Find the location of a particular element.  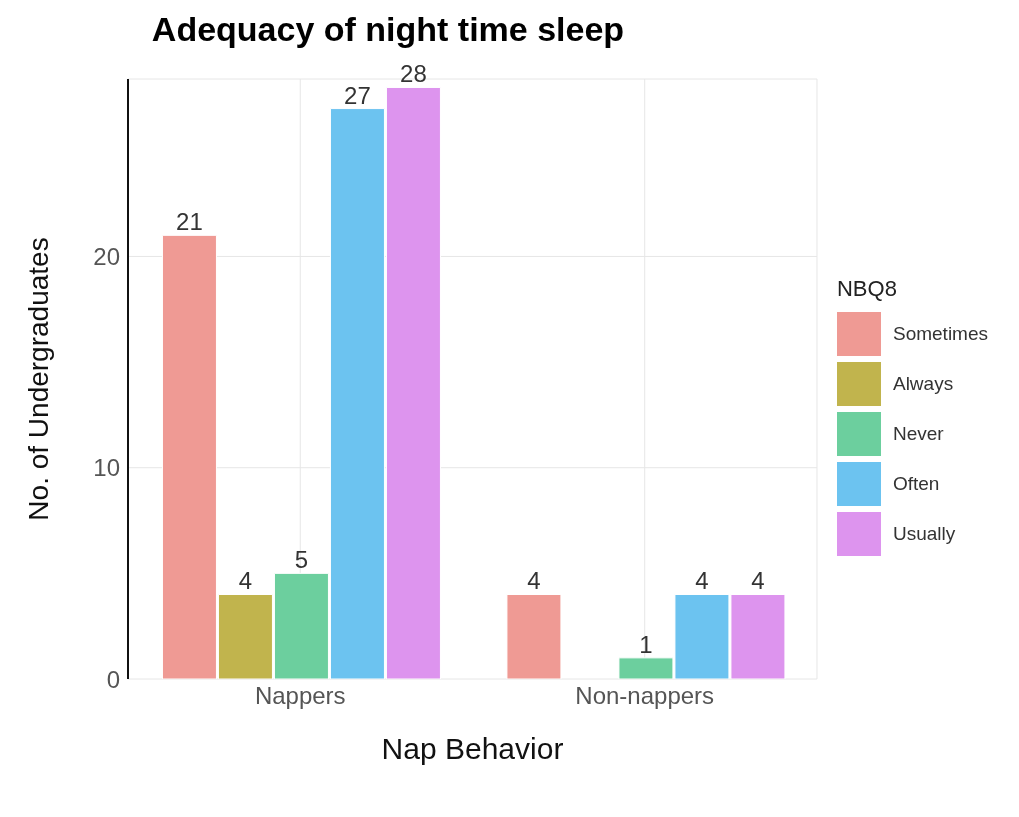

x-tick-label: Non-nappers is located at coordinates (645, 696).